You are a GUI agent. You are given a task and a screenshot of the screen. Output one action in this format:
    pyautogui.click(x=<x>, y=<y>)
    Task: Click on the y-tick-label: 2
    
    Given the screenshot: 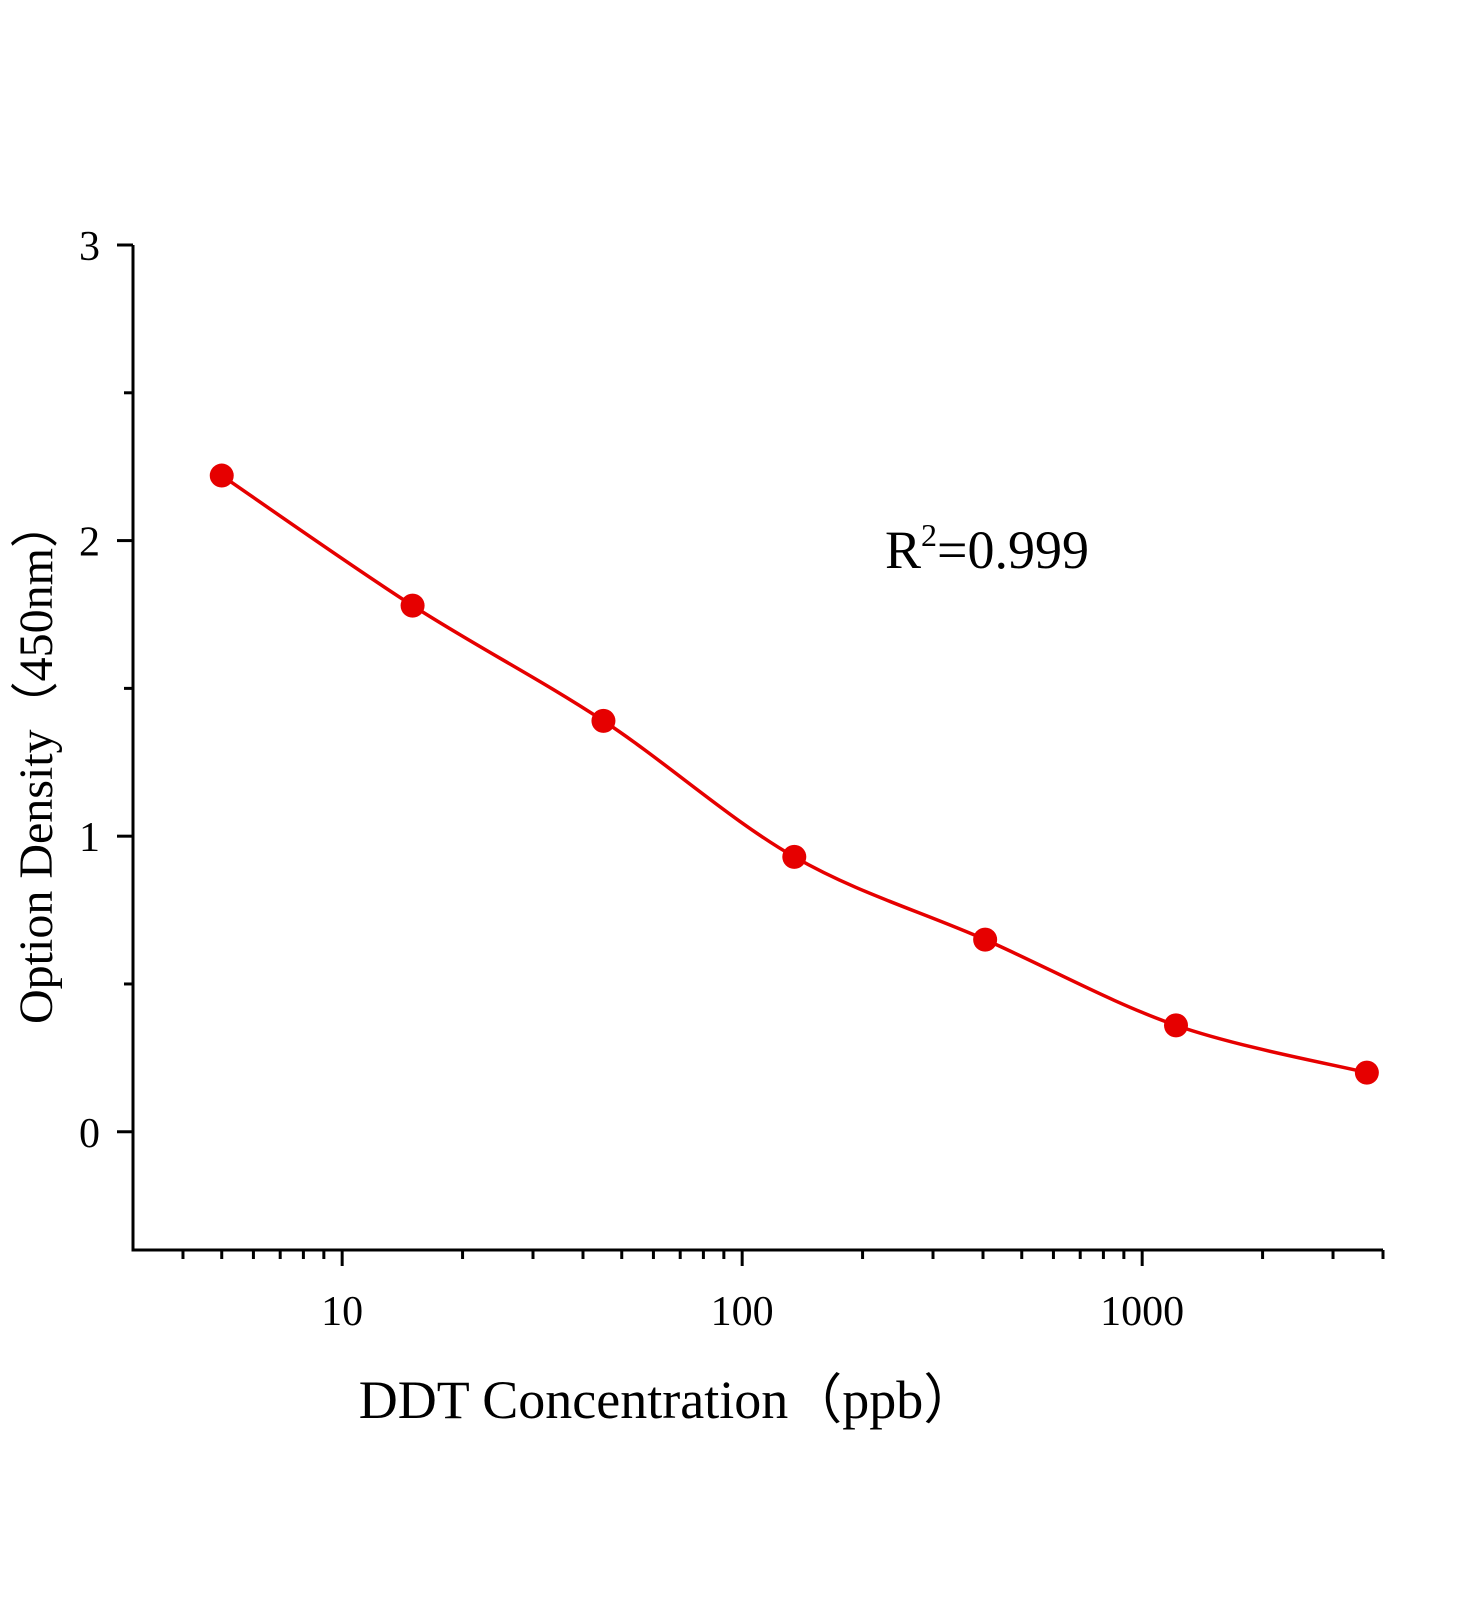 What is the action you would take?
    pyautogui.click(x=89, y=543)
    